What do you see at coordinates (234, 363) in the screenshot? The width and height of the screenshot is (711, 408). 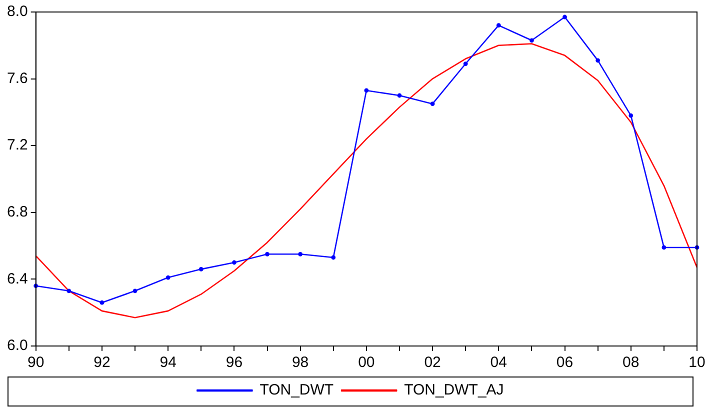 I see `x-tick-label: 96` at bounding box center [234, 363].